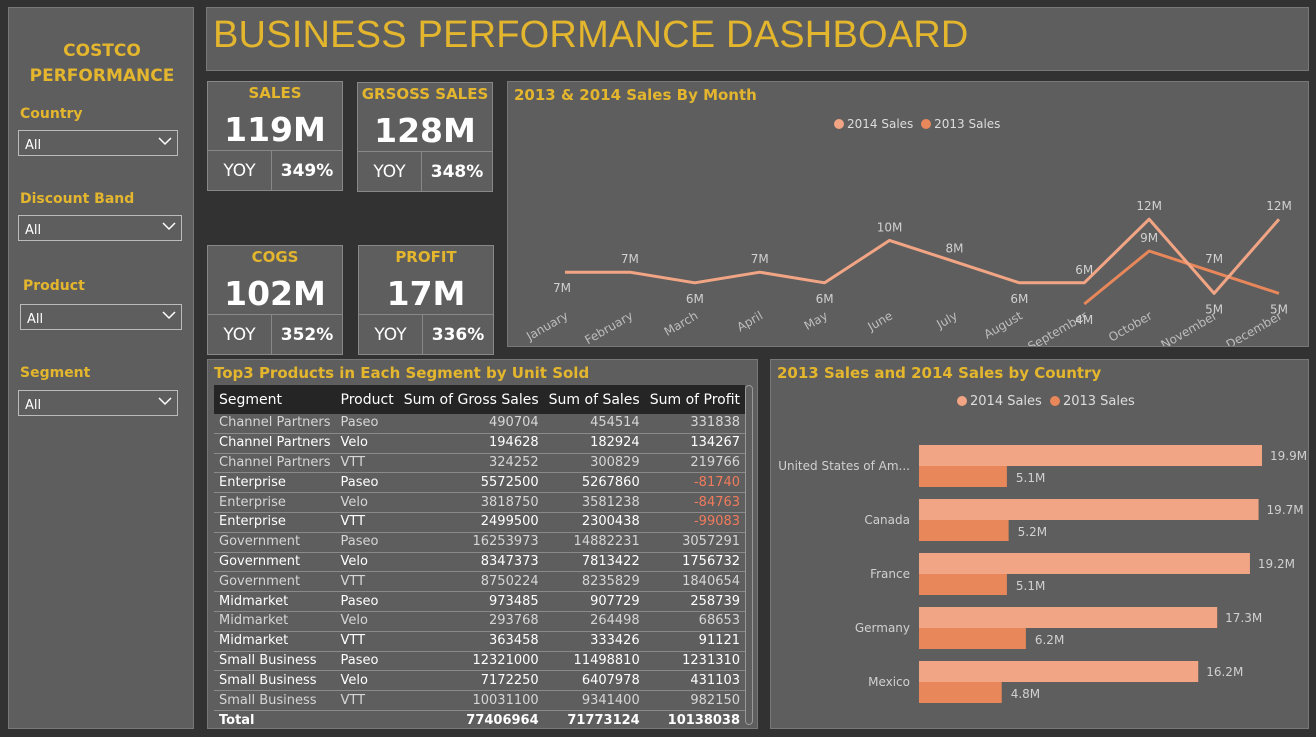 The width and height of the screenshot is (1316, 737). I want to click on cell-profit: -99083, so click(695, 522).